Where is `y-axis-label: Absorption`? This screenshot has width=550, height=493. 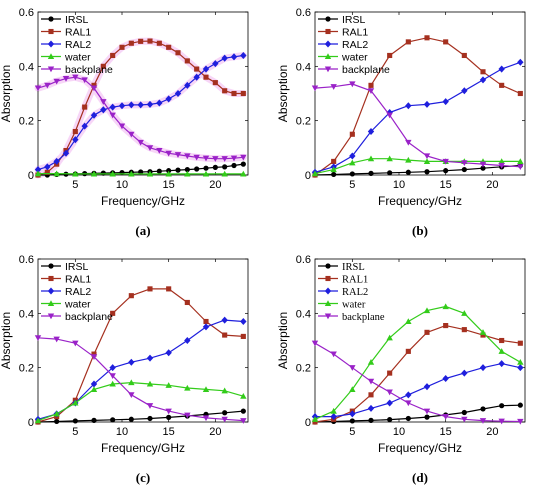
y-axis-label: Absorption is located at coordinates (6, 340).